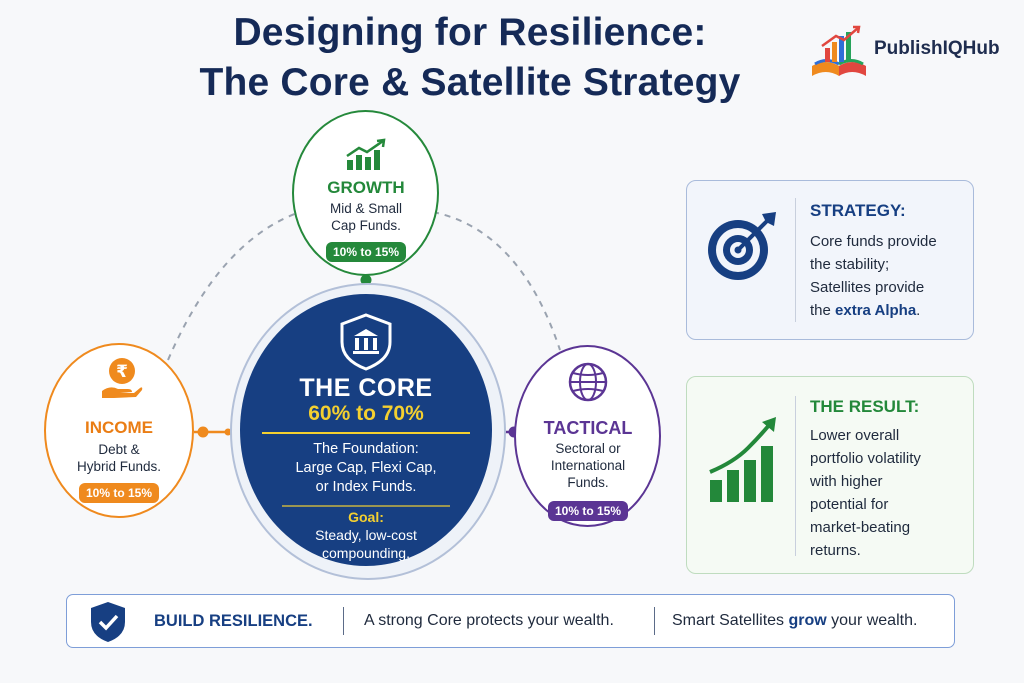 Image resolution: width=1024 pixels, height=683 pixels. I want to click on growth-label: GROWTH, so click(366, 187).